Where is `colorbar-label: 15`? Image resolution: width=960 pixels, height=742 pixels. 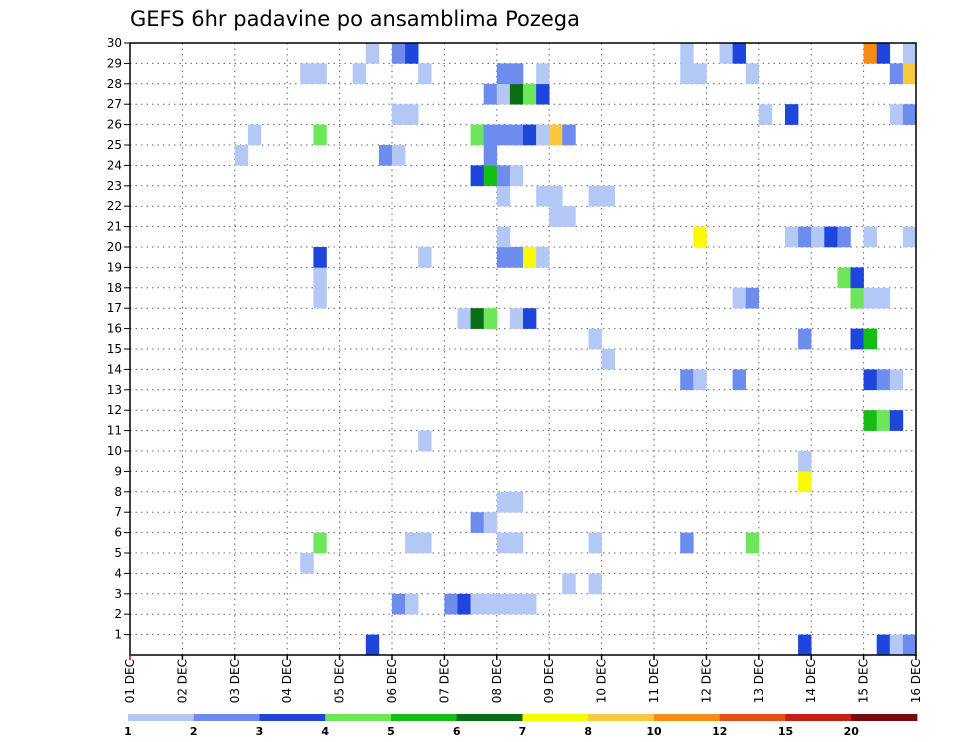
colorbar-label: 15 is located at coordinates (785, 731).